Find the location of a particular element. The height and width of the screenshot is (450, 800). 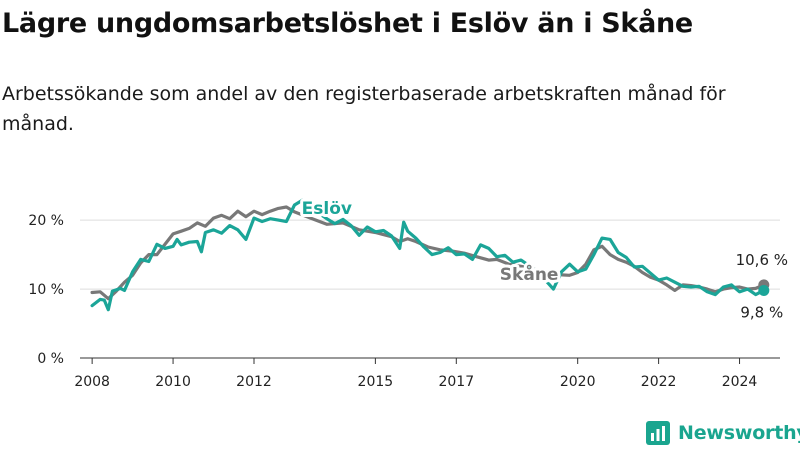

series-label-eslv: Eslöv is located at coordinates (327, 209).